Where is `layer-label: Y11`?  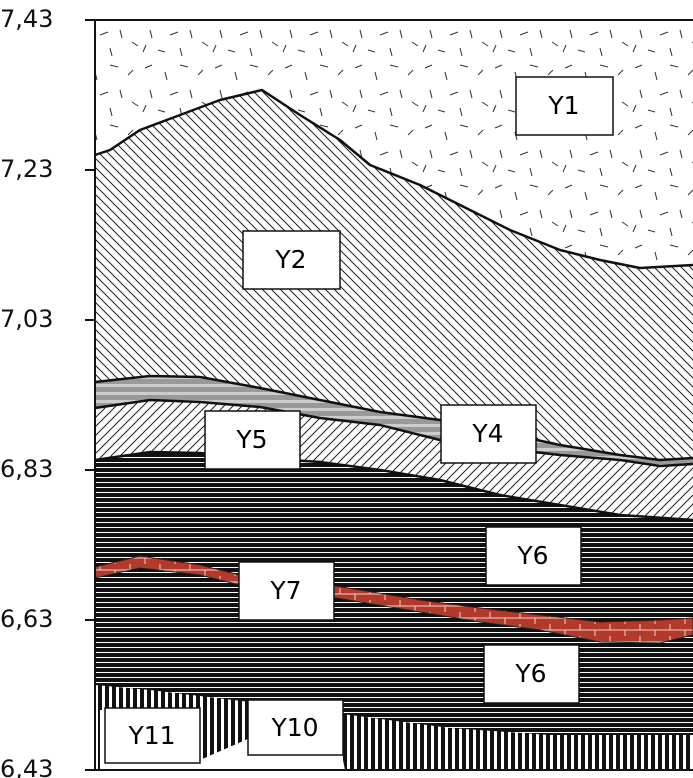 layer-label: Y11 is located at coordinates (151, 735).